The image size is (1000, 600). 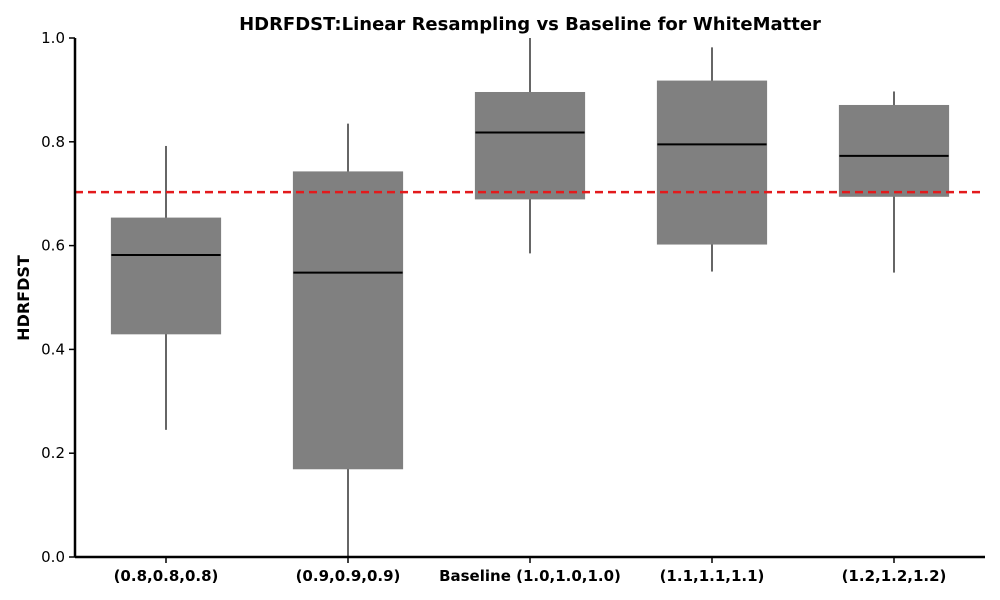 I want to click on y-tick-label: 0.4, so click(x=53, y=349).